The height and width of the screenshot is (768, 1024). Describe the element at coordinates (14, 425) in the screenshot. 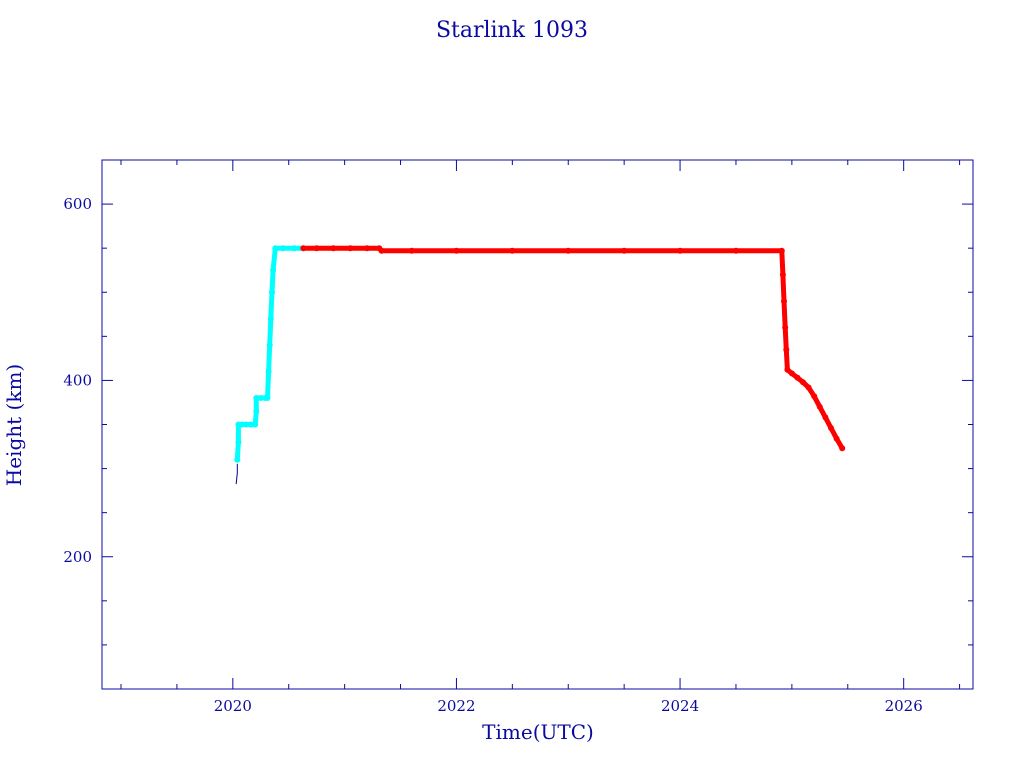

I see `y-axis-label: Height (km)` at that location.